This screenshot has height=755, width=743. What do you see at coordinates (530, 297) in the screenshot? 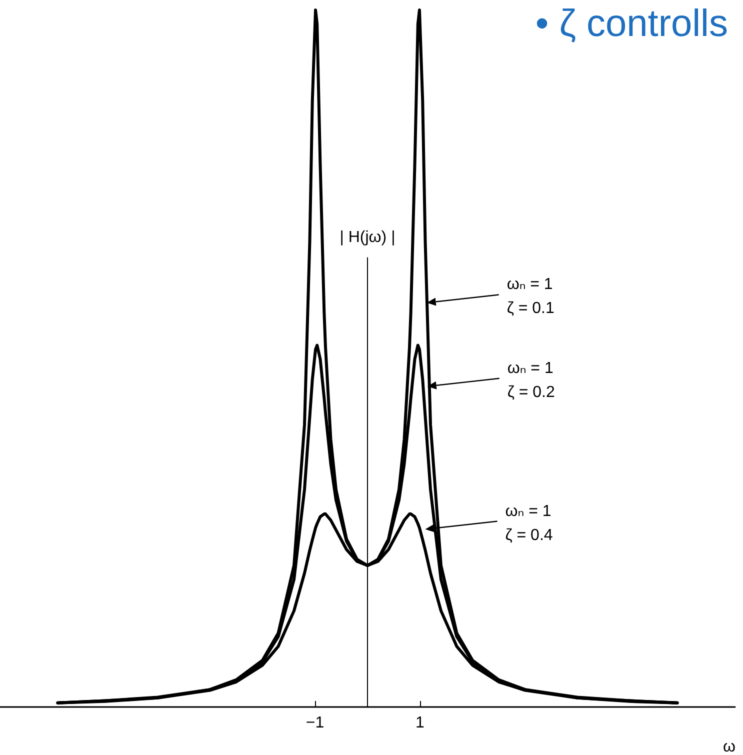
I see `annotation: ωₙ = 1 ζ = 0.1` at bounding box center [530, 297].